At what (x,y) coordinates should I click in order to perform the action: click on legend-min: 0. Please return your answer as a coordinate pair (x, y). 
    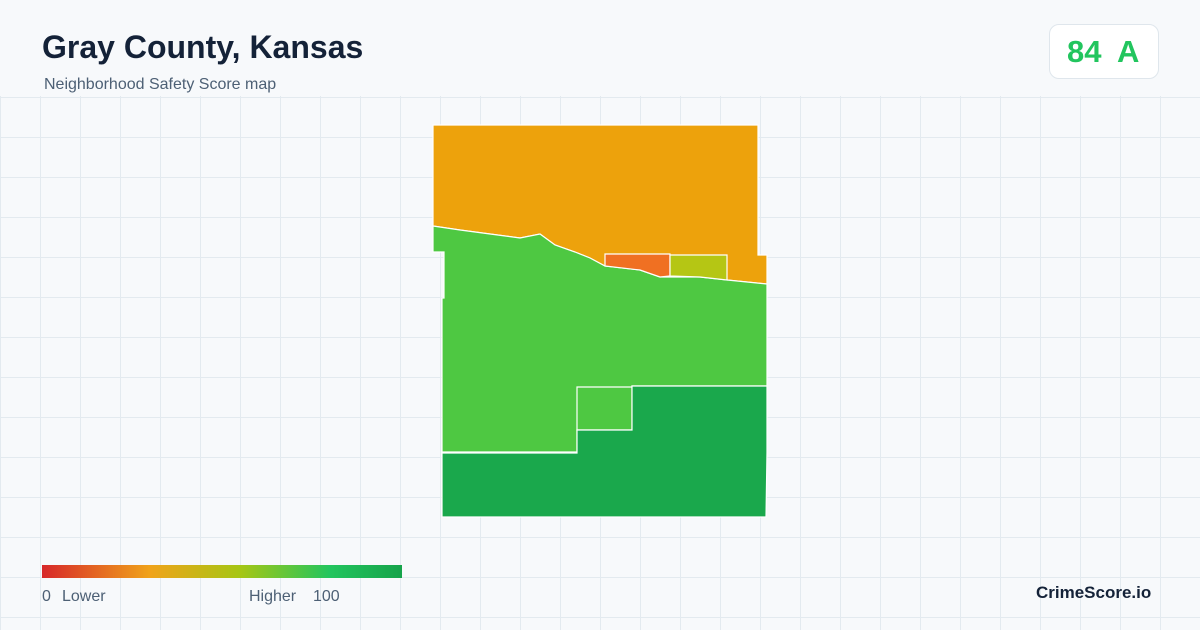
    Looking at the image, I should click on (46, 596).